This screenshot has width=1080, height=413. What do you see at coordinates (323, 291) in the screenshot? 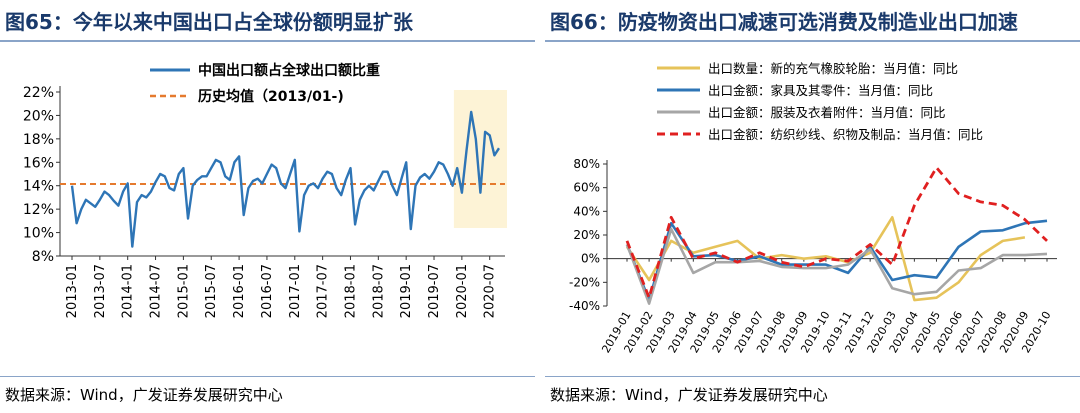
I see `x-tick-label: 2017-07` at bounding box center [323, 291].